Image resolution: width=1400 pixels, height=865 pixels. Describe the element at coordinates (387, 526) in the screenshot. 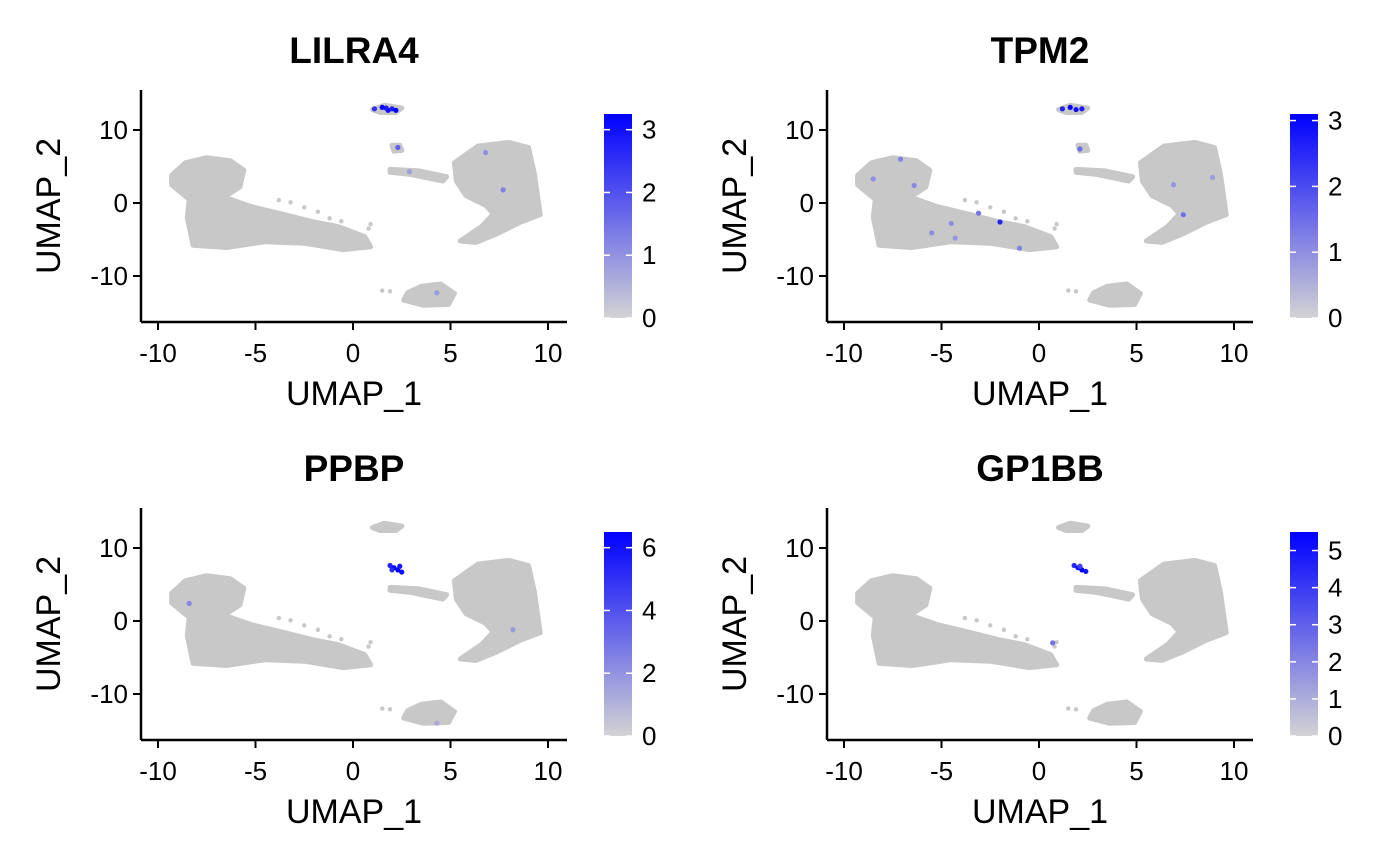

I see `cluster-top` at that location.